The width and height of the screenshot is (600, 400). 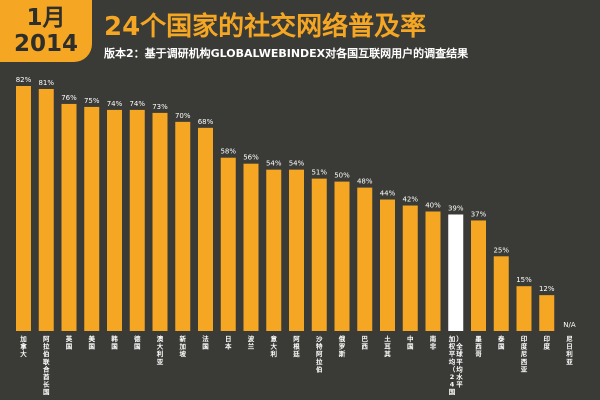 I want to click on data-label: 76%, so click(x=69, y=98).